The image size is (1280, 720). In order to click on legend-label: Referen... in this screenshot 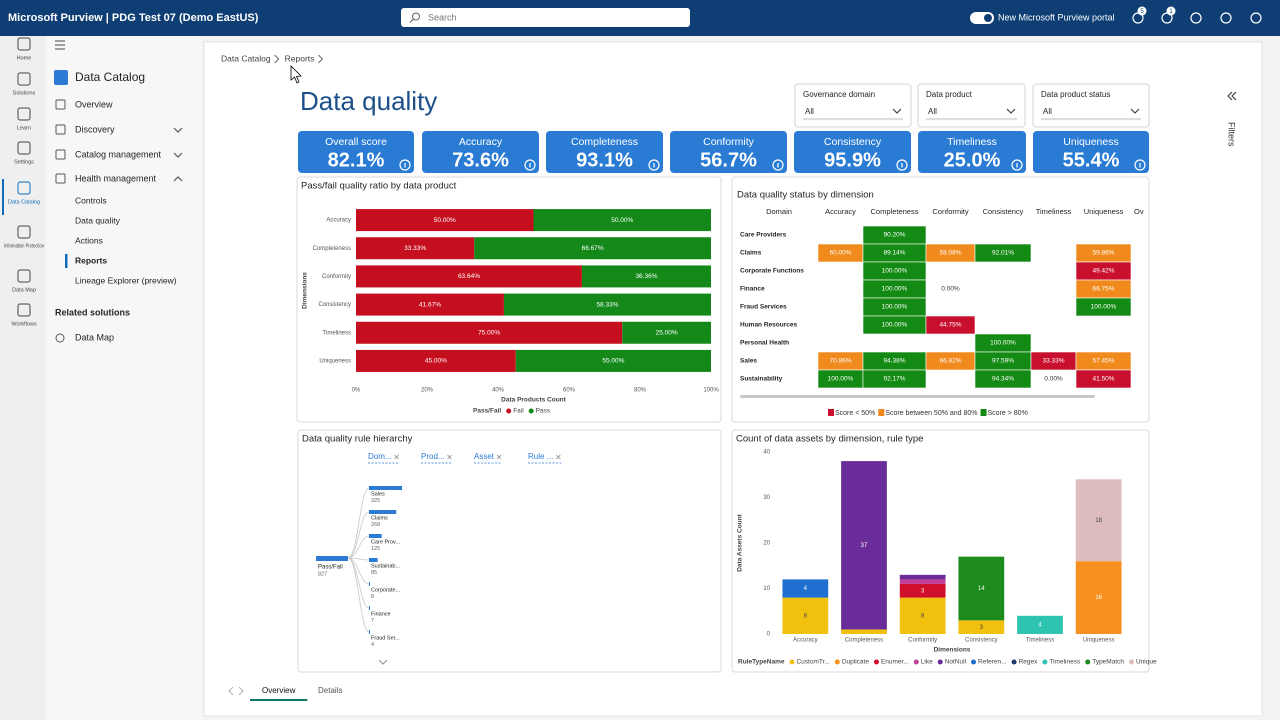, I will do `click(992, 662)`.